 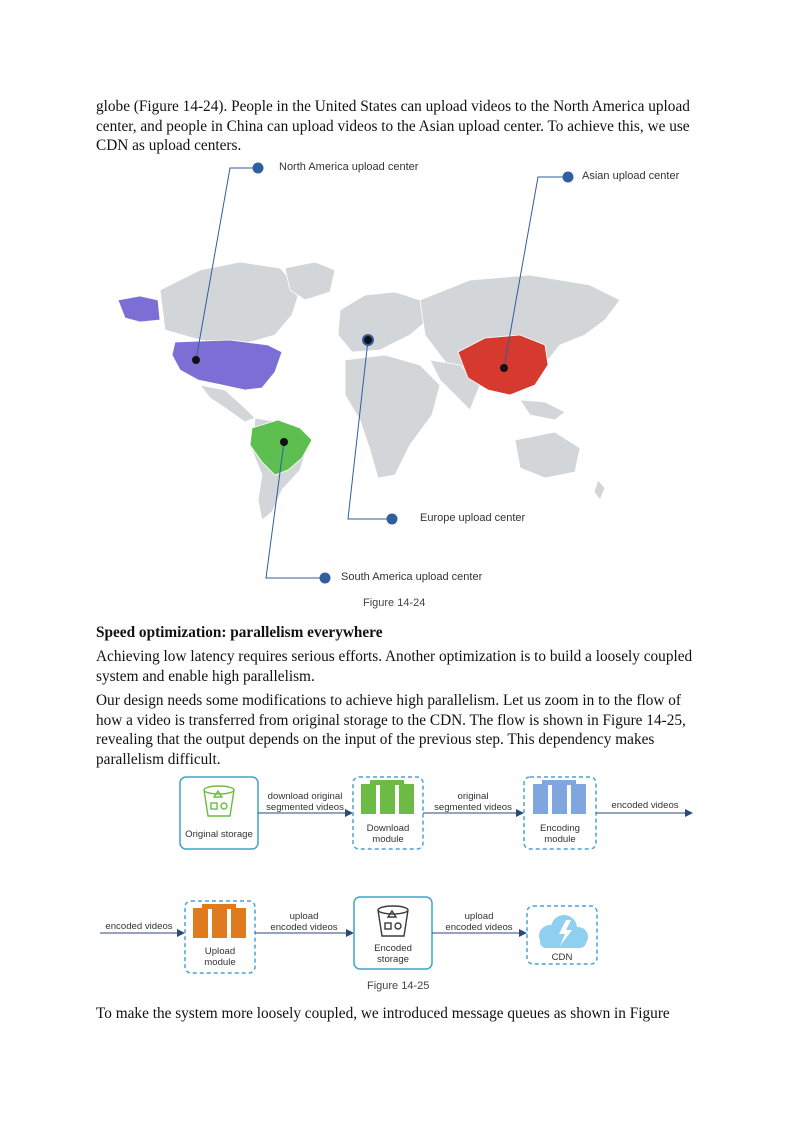 What do you see at coordinates (368, 340) in the screenshot?
I see `europe-center-marker` at bounding box center [368, 340].